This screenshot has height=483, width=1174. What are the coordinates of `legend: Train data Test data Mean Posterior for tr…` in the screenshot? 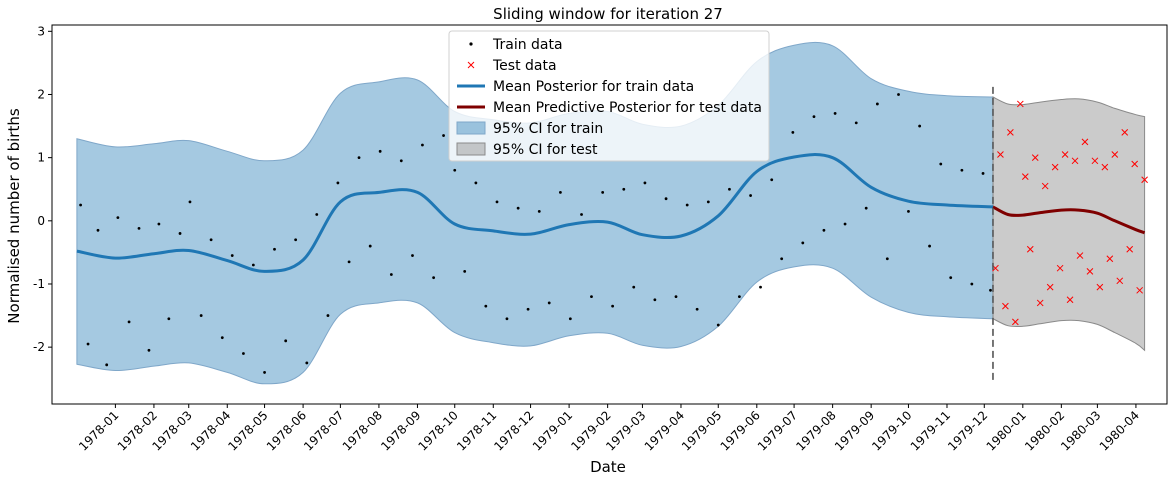 It's located at (609, 96).